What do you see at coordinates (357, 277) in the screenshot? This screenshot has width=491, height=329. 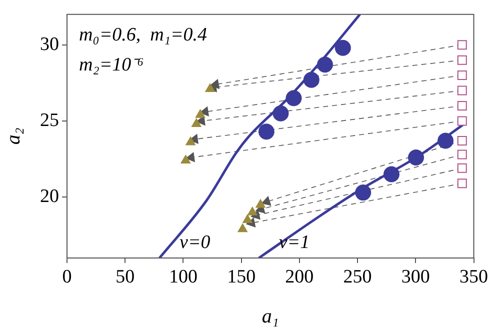 I see `x-tick-label: 250` at bounding box center [357, 277].